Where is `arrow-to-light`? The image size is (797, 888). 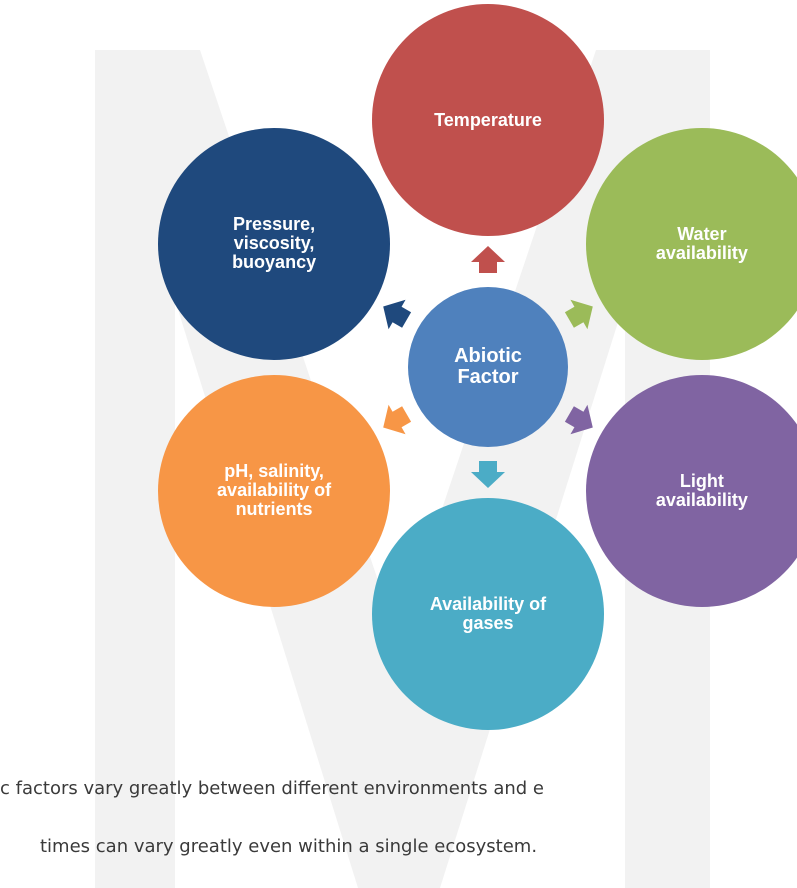 arrow-to-light is located at coordinates (578, 419).